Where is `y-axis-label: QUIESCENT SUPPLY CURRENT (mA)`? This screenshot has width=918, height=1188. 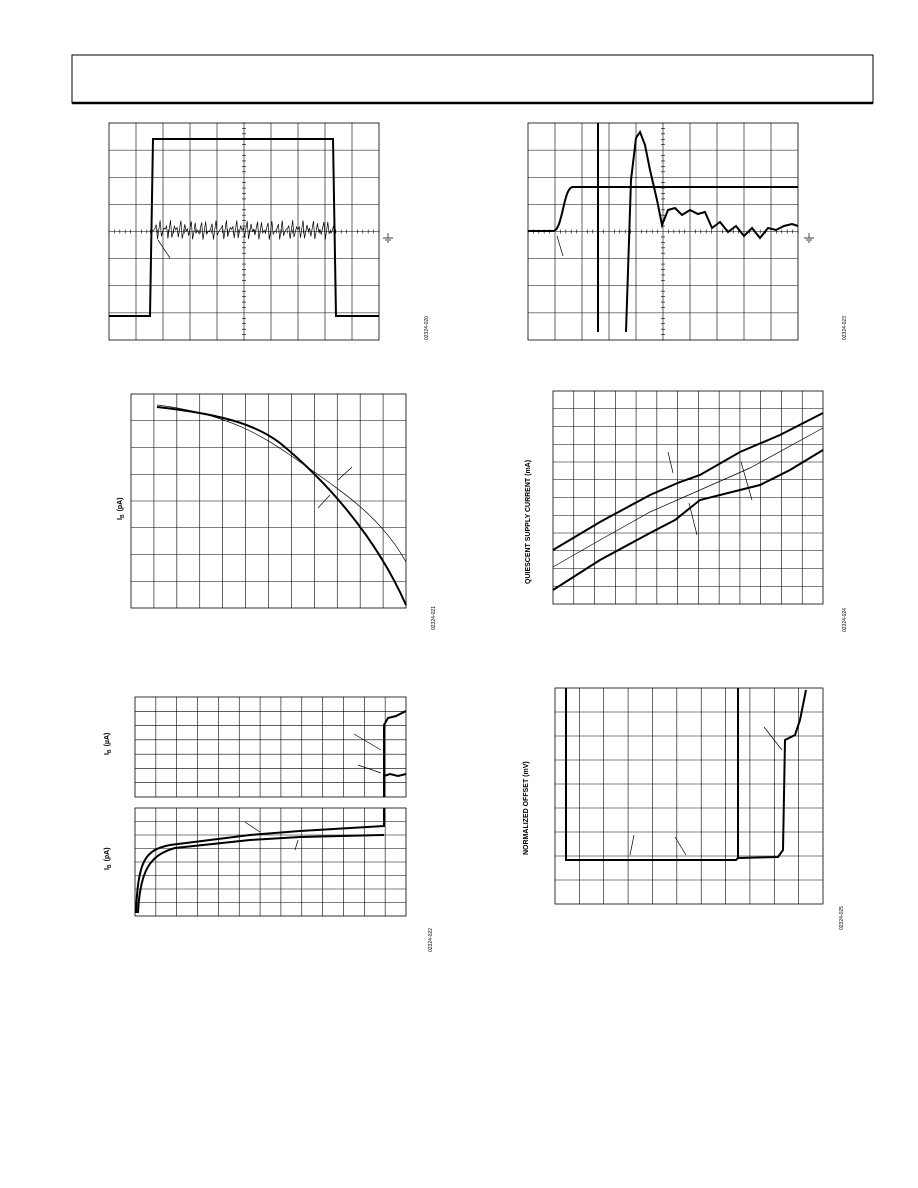
y-axis-label: QUIESCENT SUPPLY CURRENT (mA) is located at coordinates (528, 522).